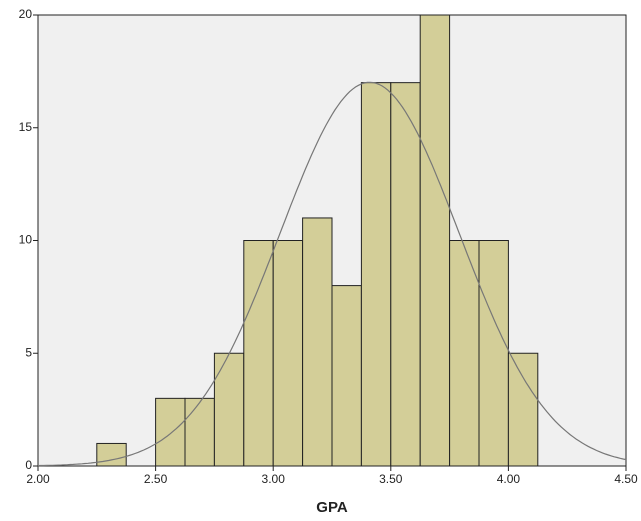 Image resolution: width=641 pixels, height=521 pixels. I want to click on y-tick-label: 5, so click(28, 352).